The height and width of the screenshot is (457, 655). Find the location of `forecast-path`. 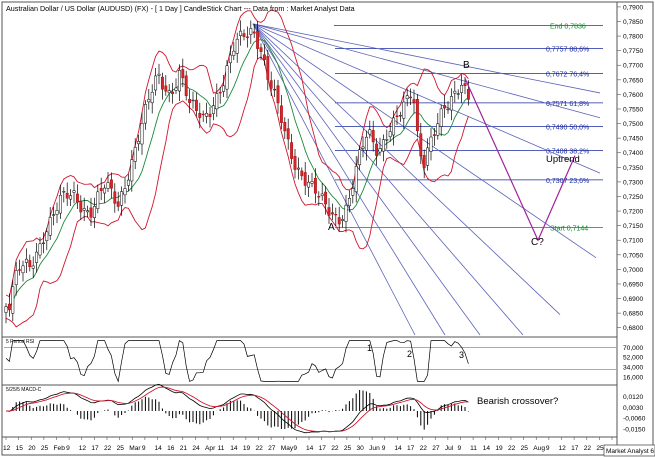

forecast-path is located at coordinates (520, 160).